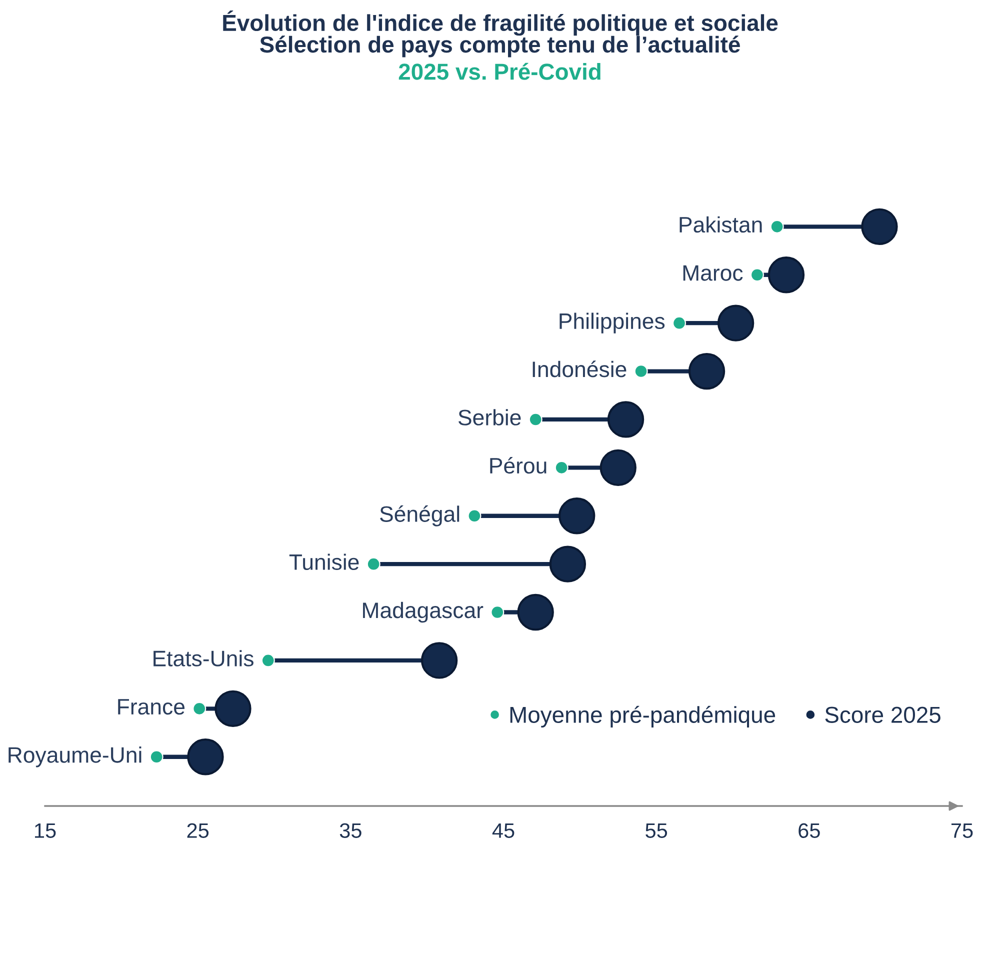  What do you see at coordinates (518, 465) in the screenshot?
I see `y-tick-label: Pérou` at bounding box center [518, 465].